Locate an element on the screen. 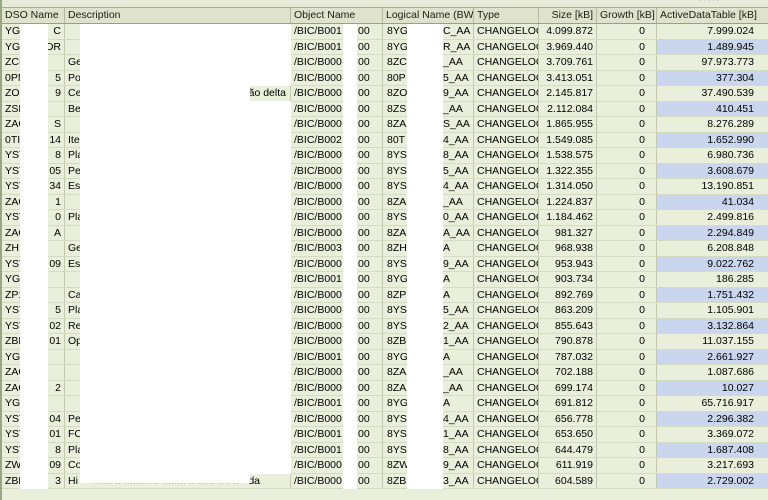 The image size is (768, 500). cell-active-data-table: 41.034 is located at coordinates (712, 201).